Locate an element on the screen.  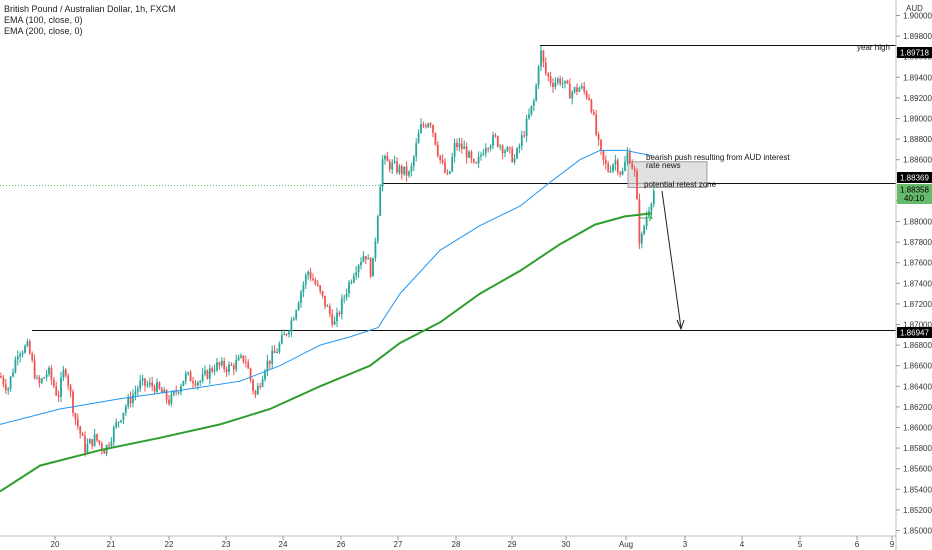
tag-year-high-value: 1.89718 is located at coordinates (914, 53).